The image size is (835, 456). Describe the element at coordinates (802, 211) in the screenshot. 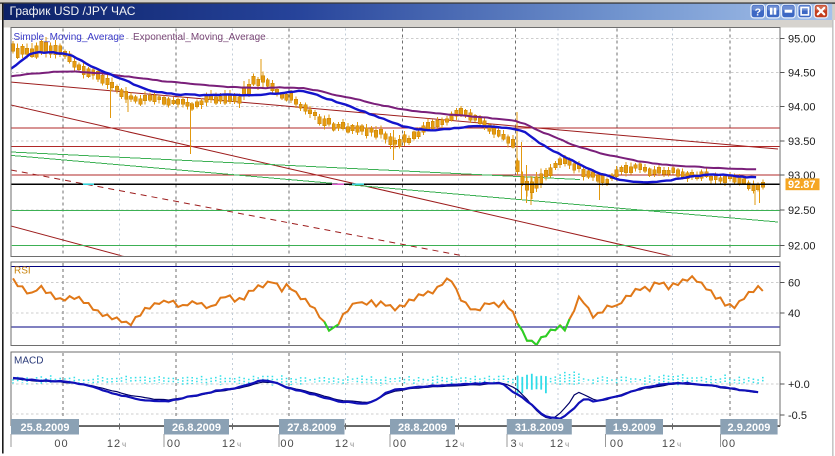

I see `svg-text: 92.50` at that location.